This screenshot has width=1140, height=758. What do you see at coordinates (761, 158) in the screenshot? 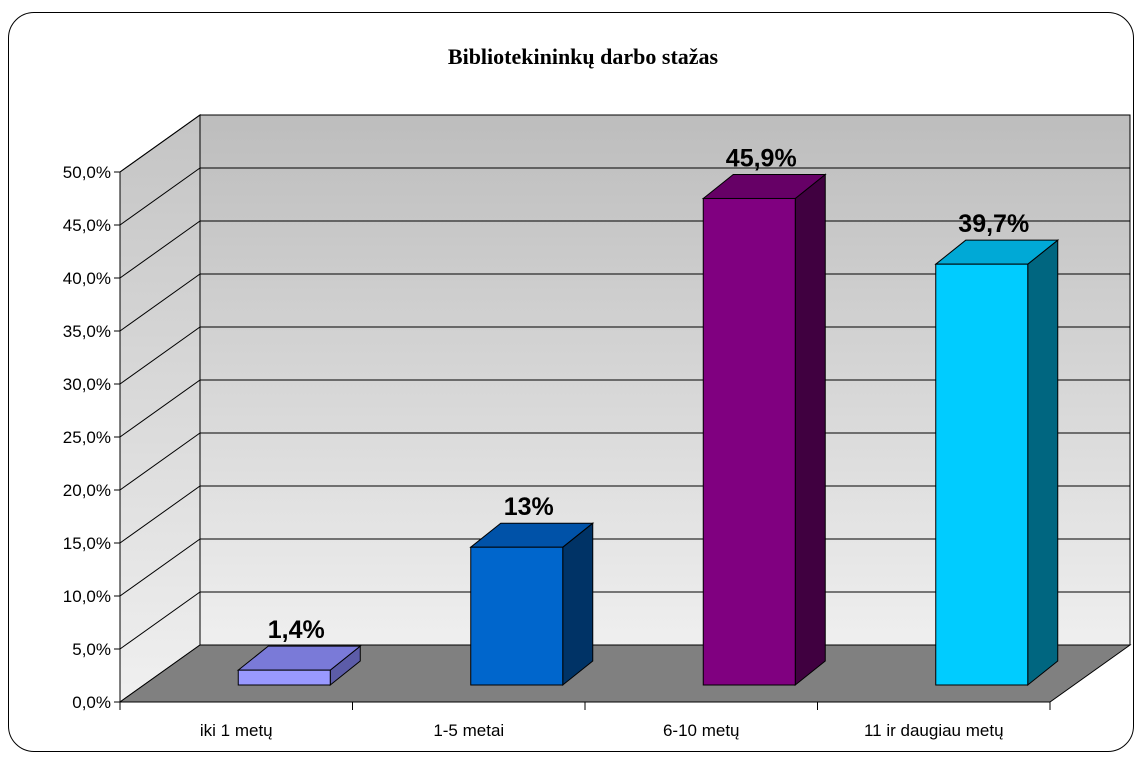
I see `data-label: 45,9%` at bounding box center [761, 158].